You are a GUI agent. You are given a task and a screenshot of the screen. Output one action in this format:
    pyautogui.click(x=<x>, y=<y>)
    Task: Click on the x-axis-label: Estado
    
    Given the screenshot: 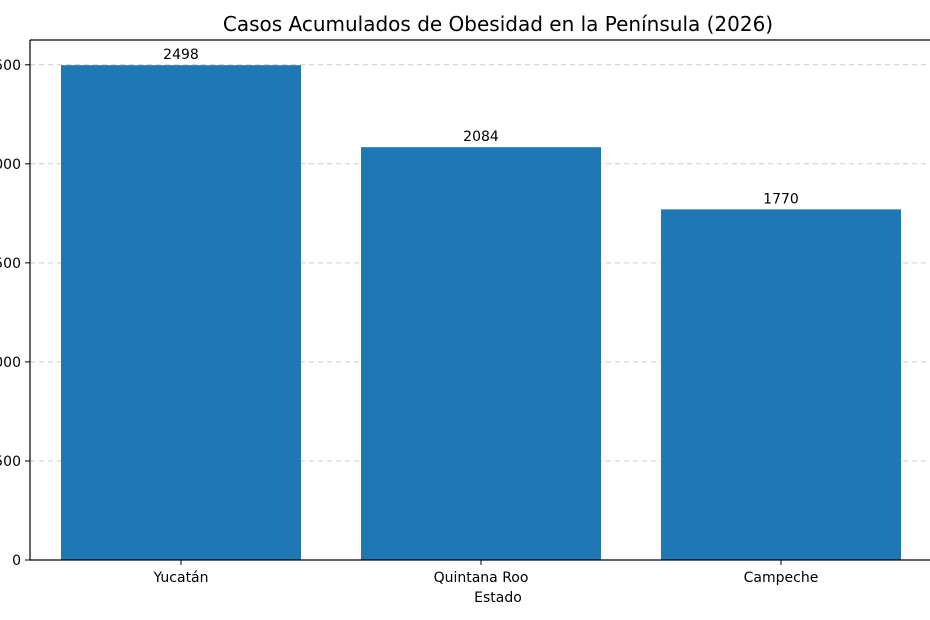 What is the action you would take?
    pyautogui.click(x=498, y=598)
    